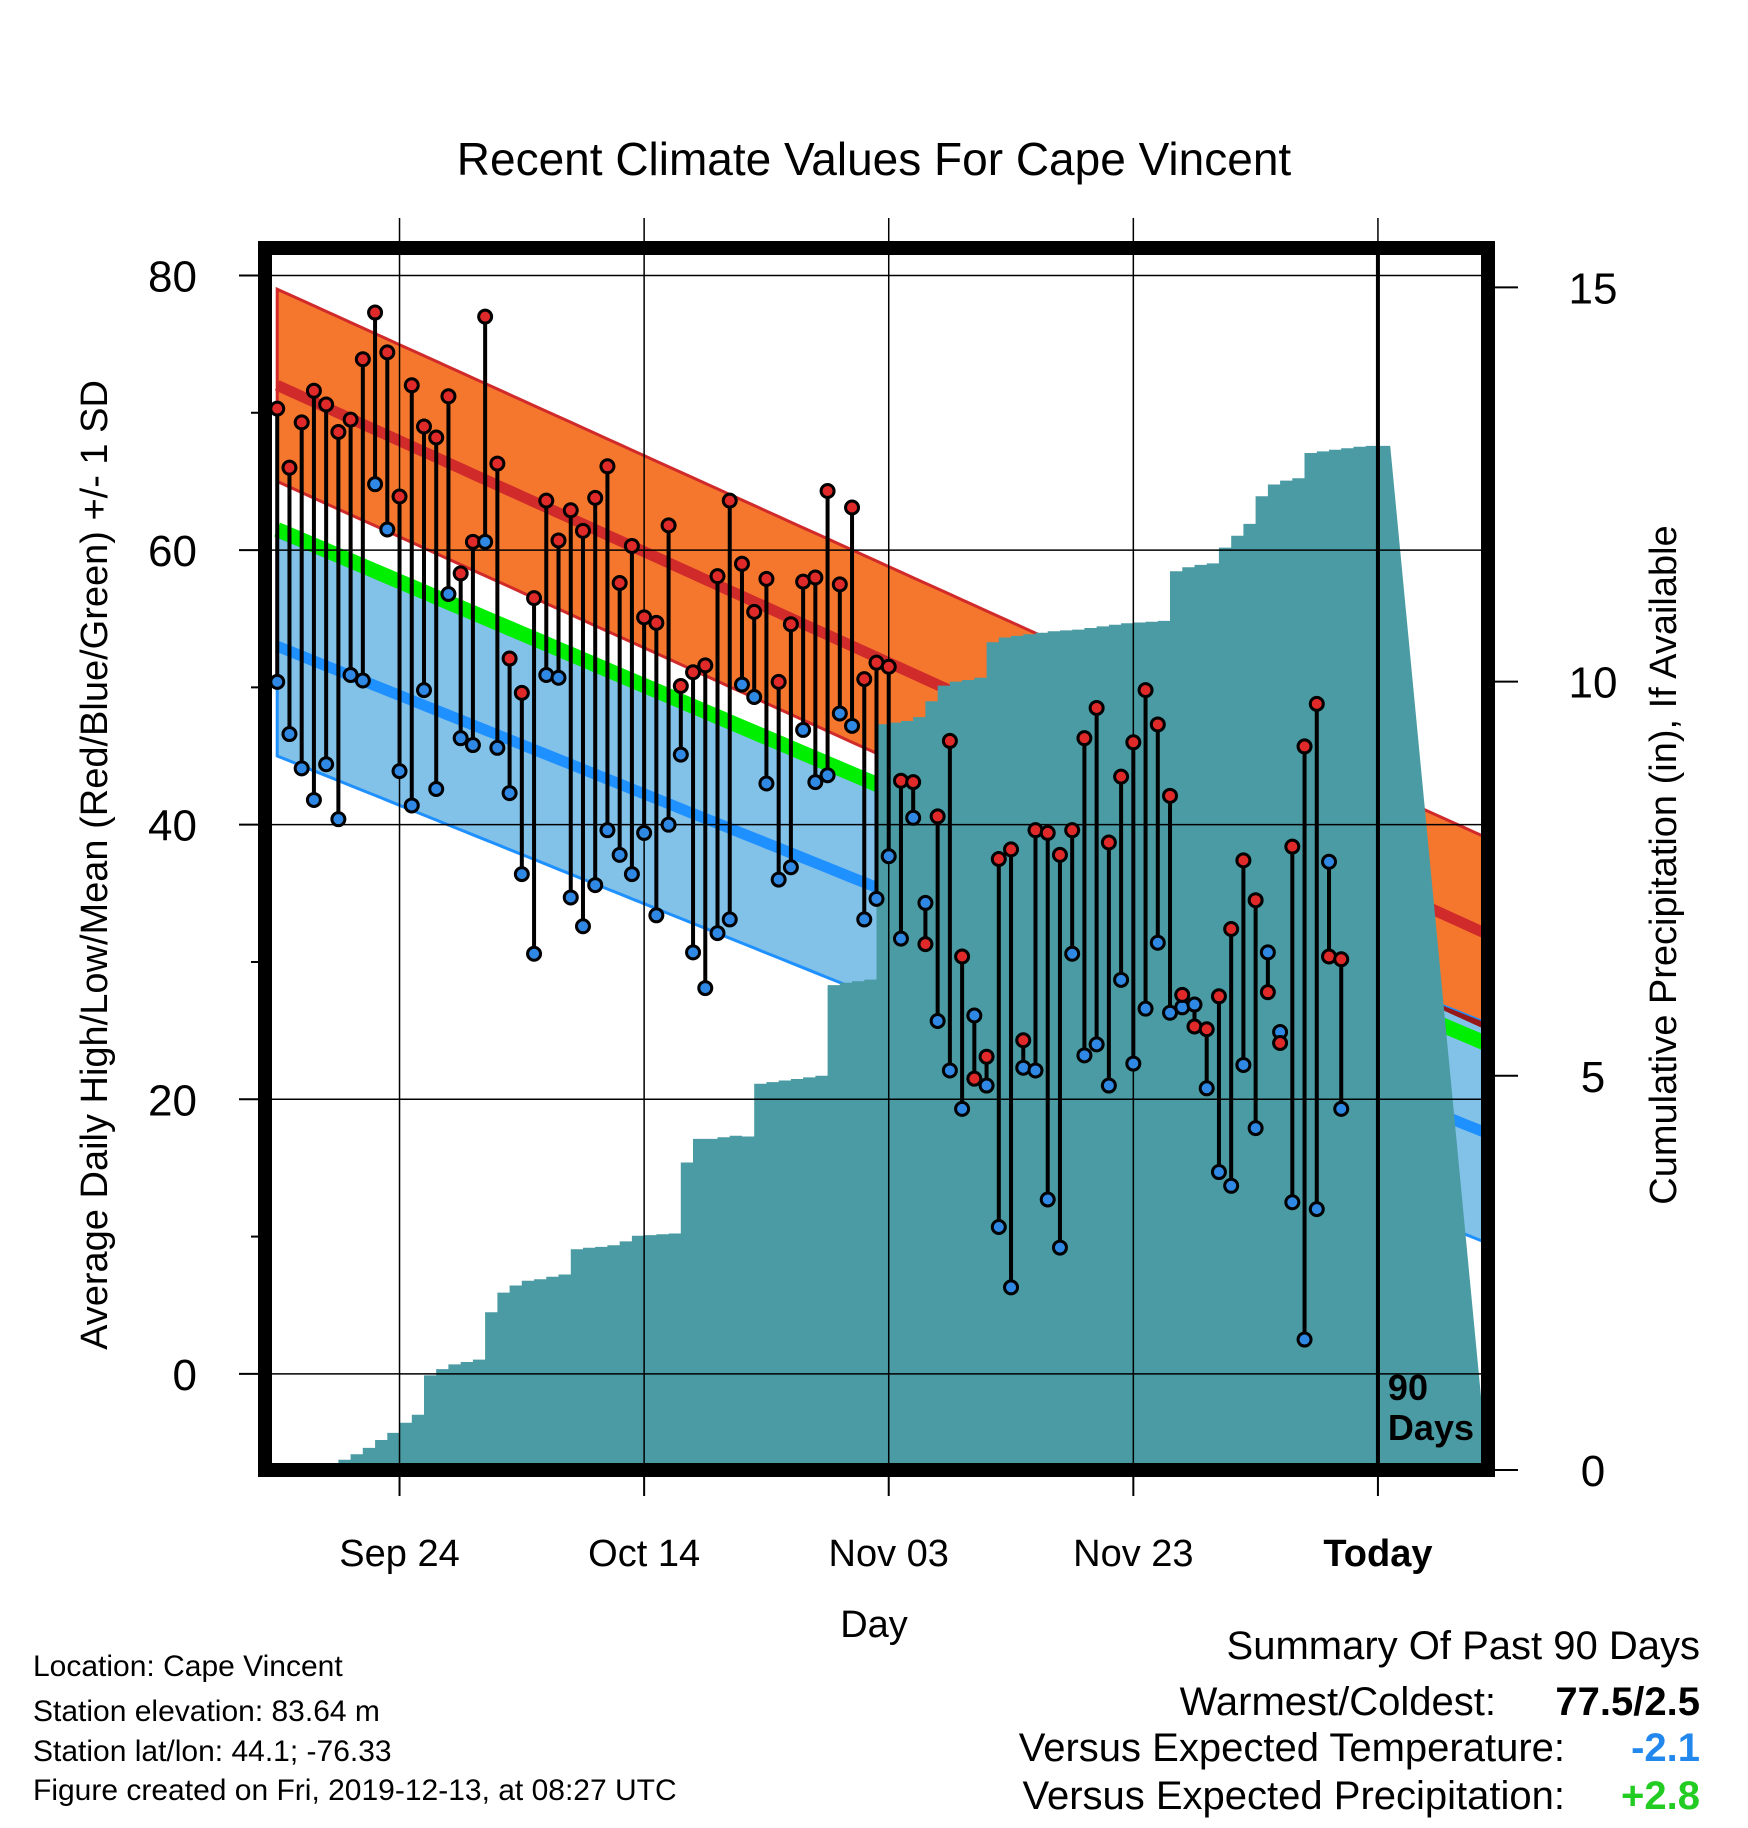 This screenshot has width=1748, height=1828. I want to click on today-marker-label: 90 Days, so click(1431, 1407).